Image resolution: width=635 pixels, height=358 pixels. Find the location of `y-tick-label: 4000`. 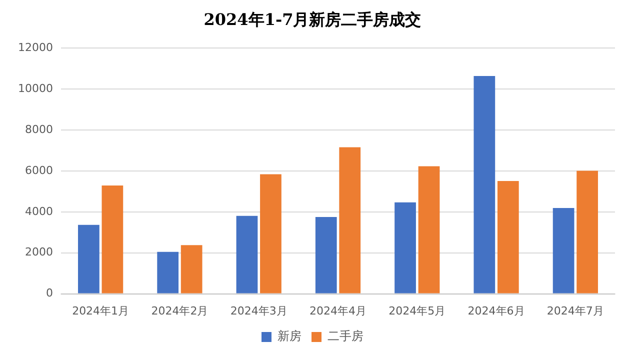

y-tick-label: 4000 is located at coordinates (38, 211).